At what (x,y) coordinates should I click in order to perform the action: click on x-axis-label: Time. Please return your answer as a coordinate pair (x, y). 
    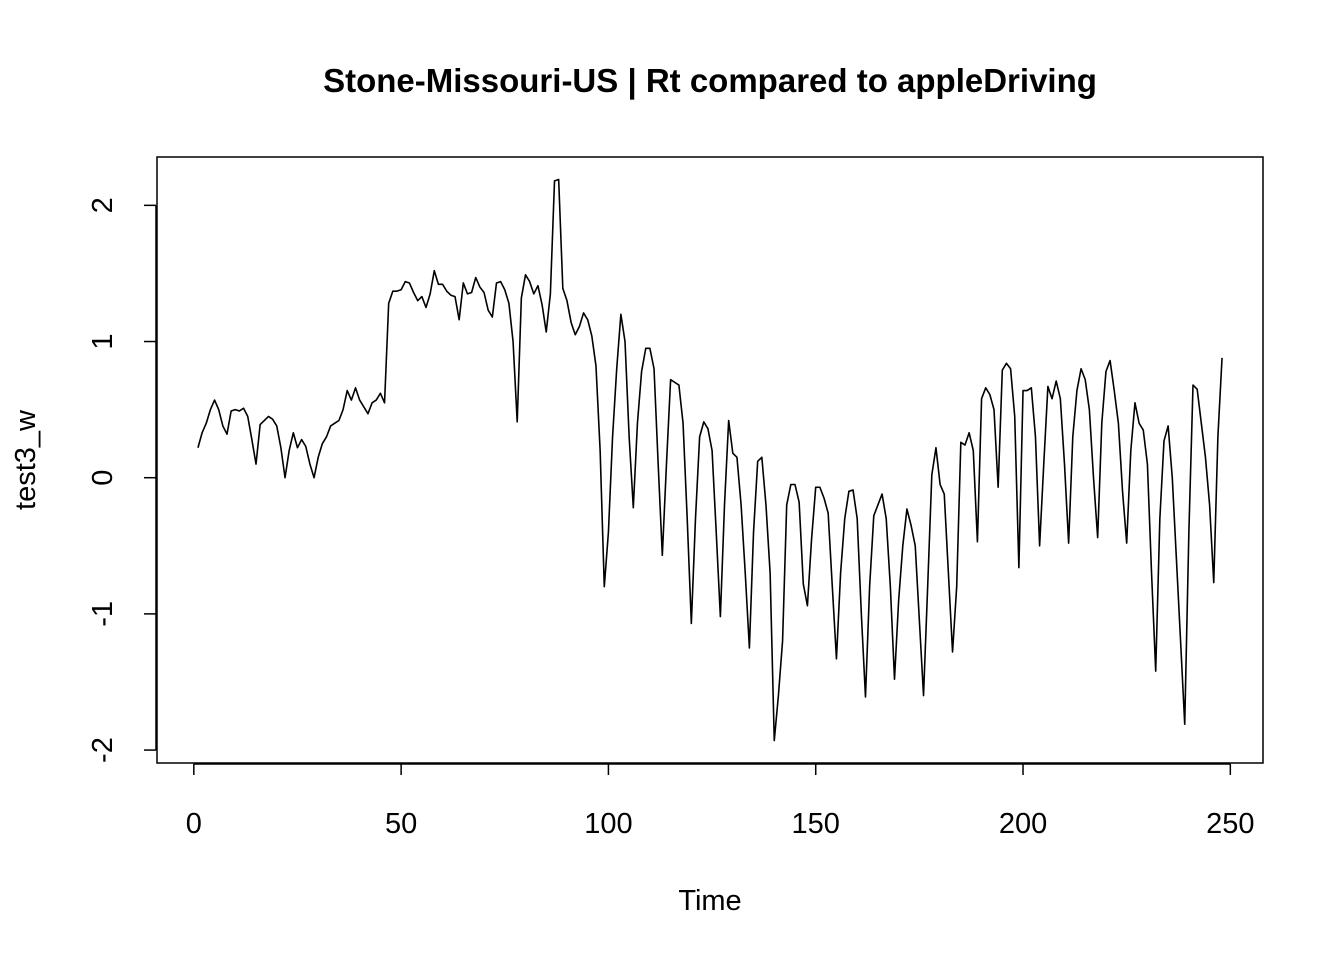
    Looking at the image, I should click on (709, 901).